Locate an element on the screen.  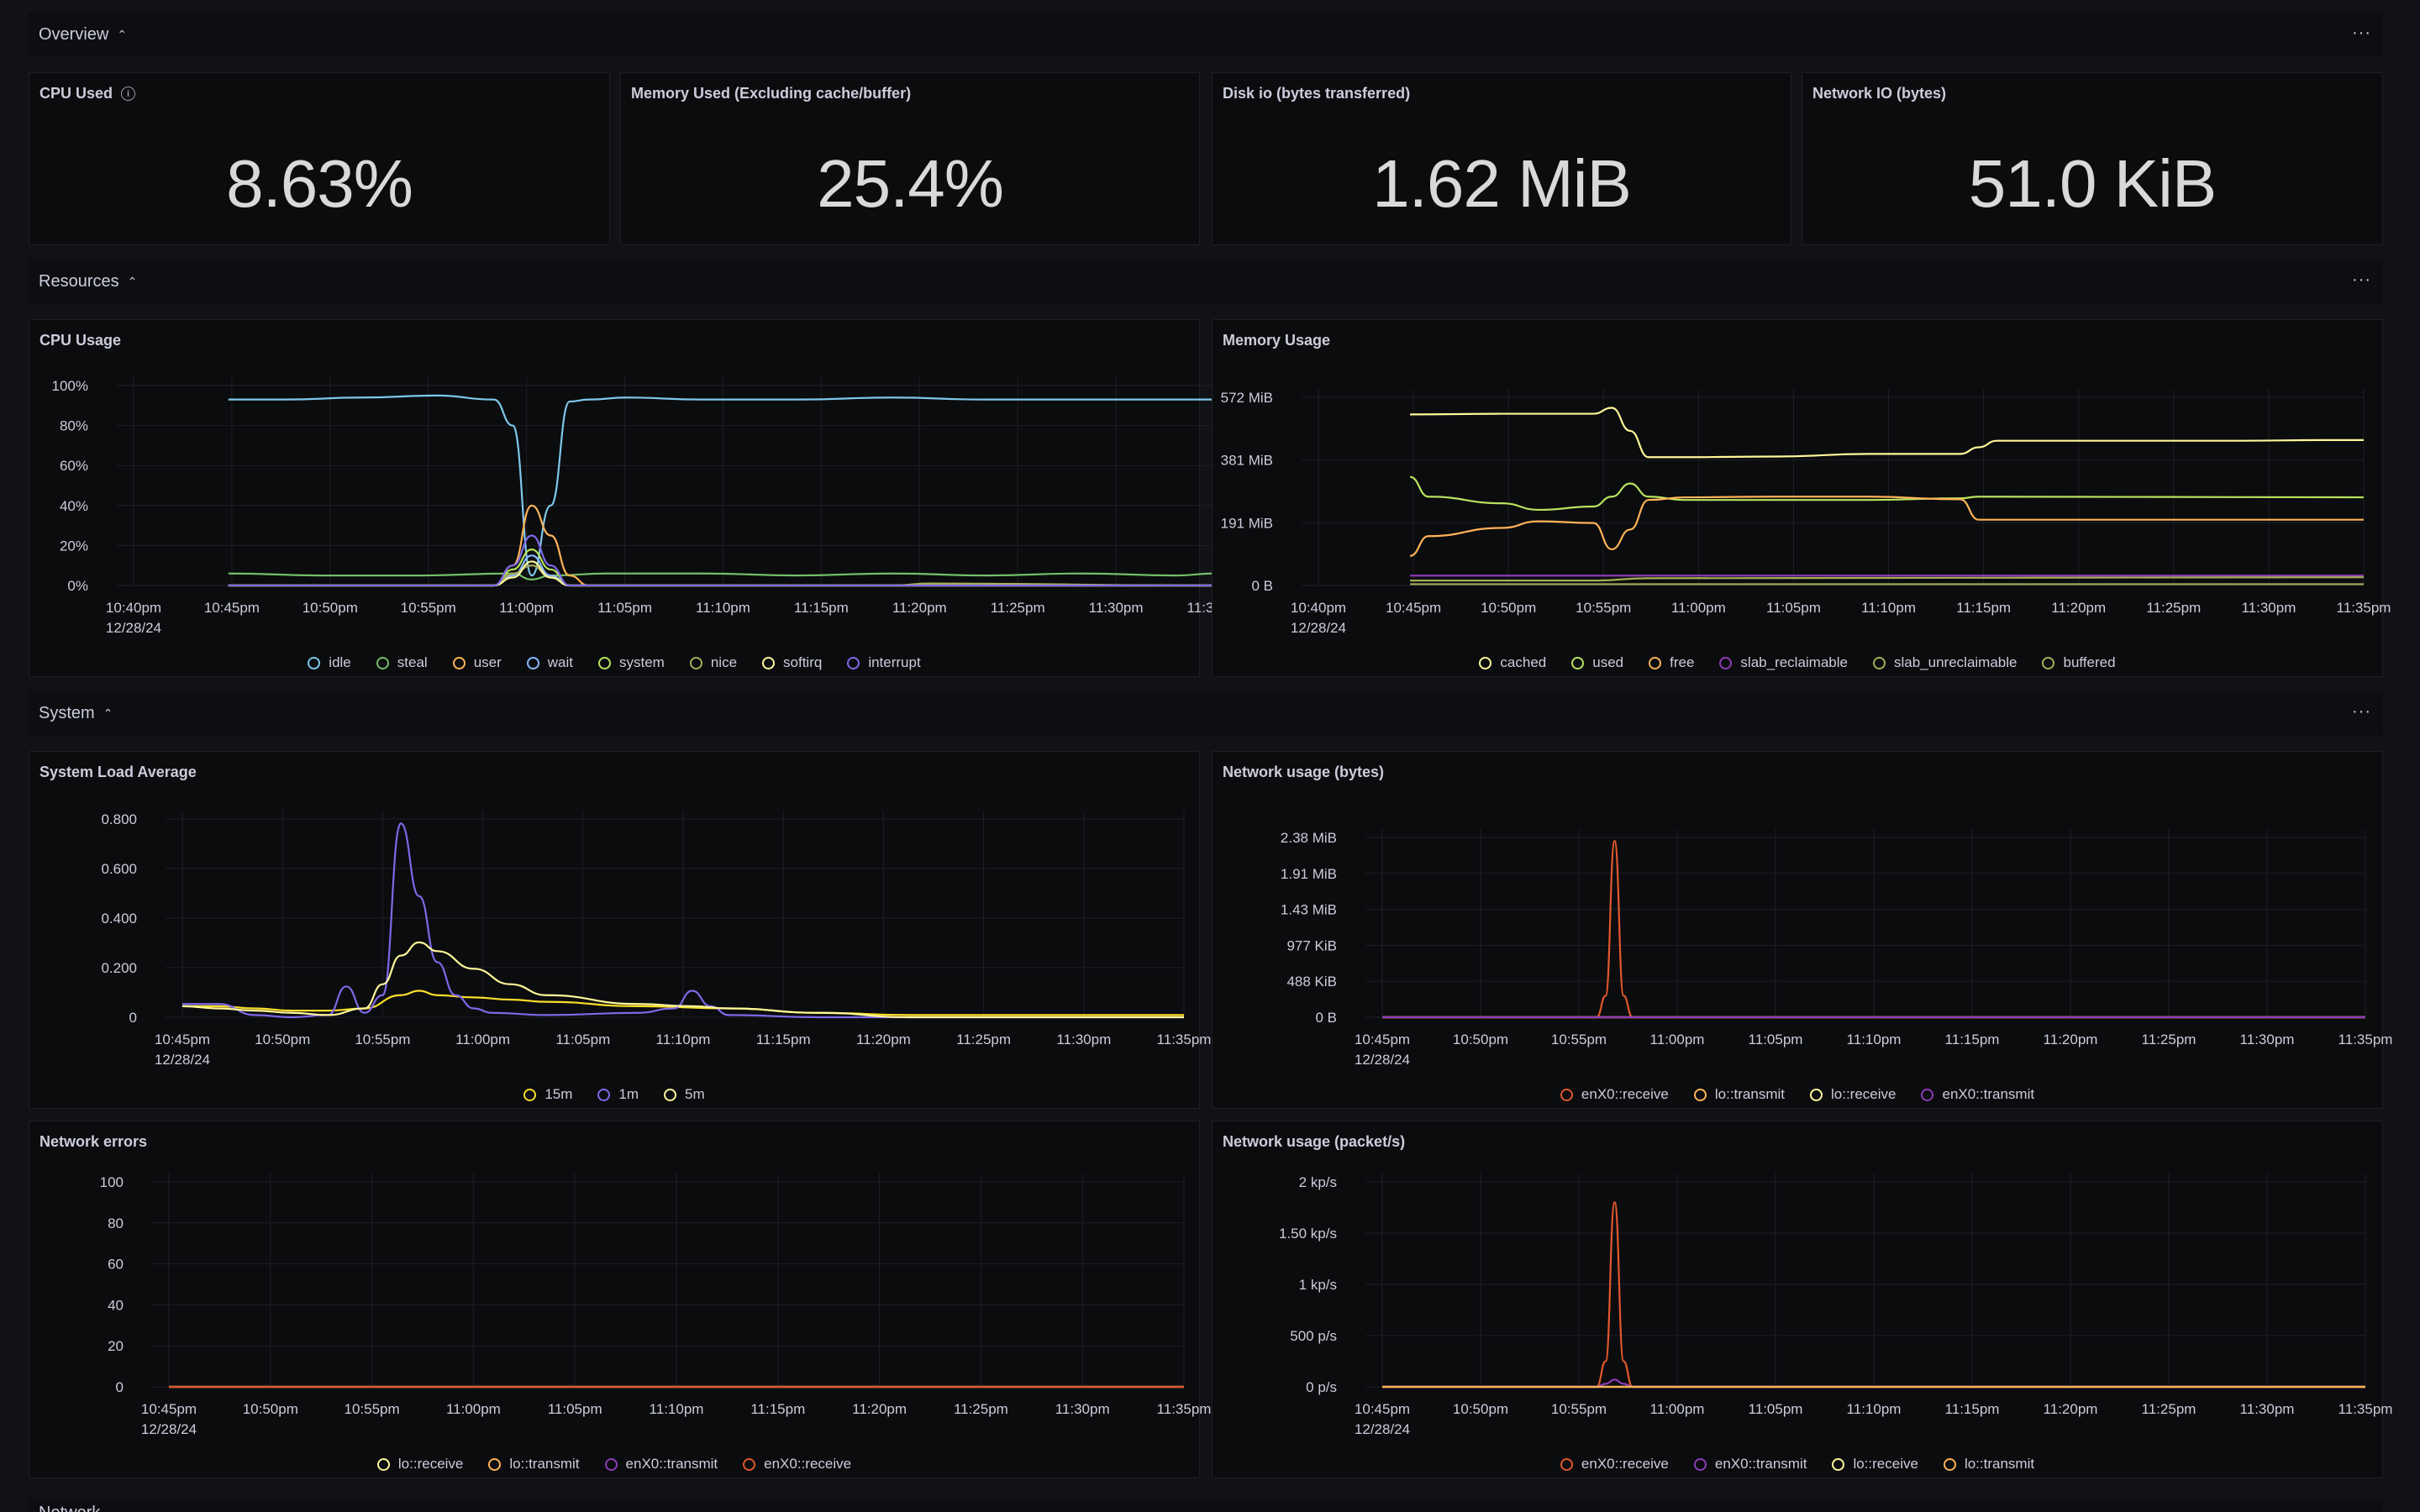
legend-item: wait is located at coordinates (549, 662).